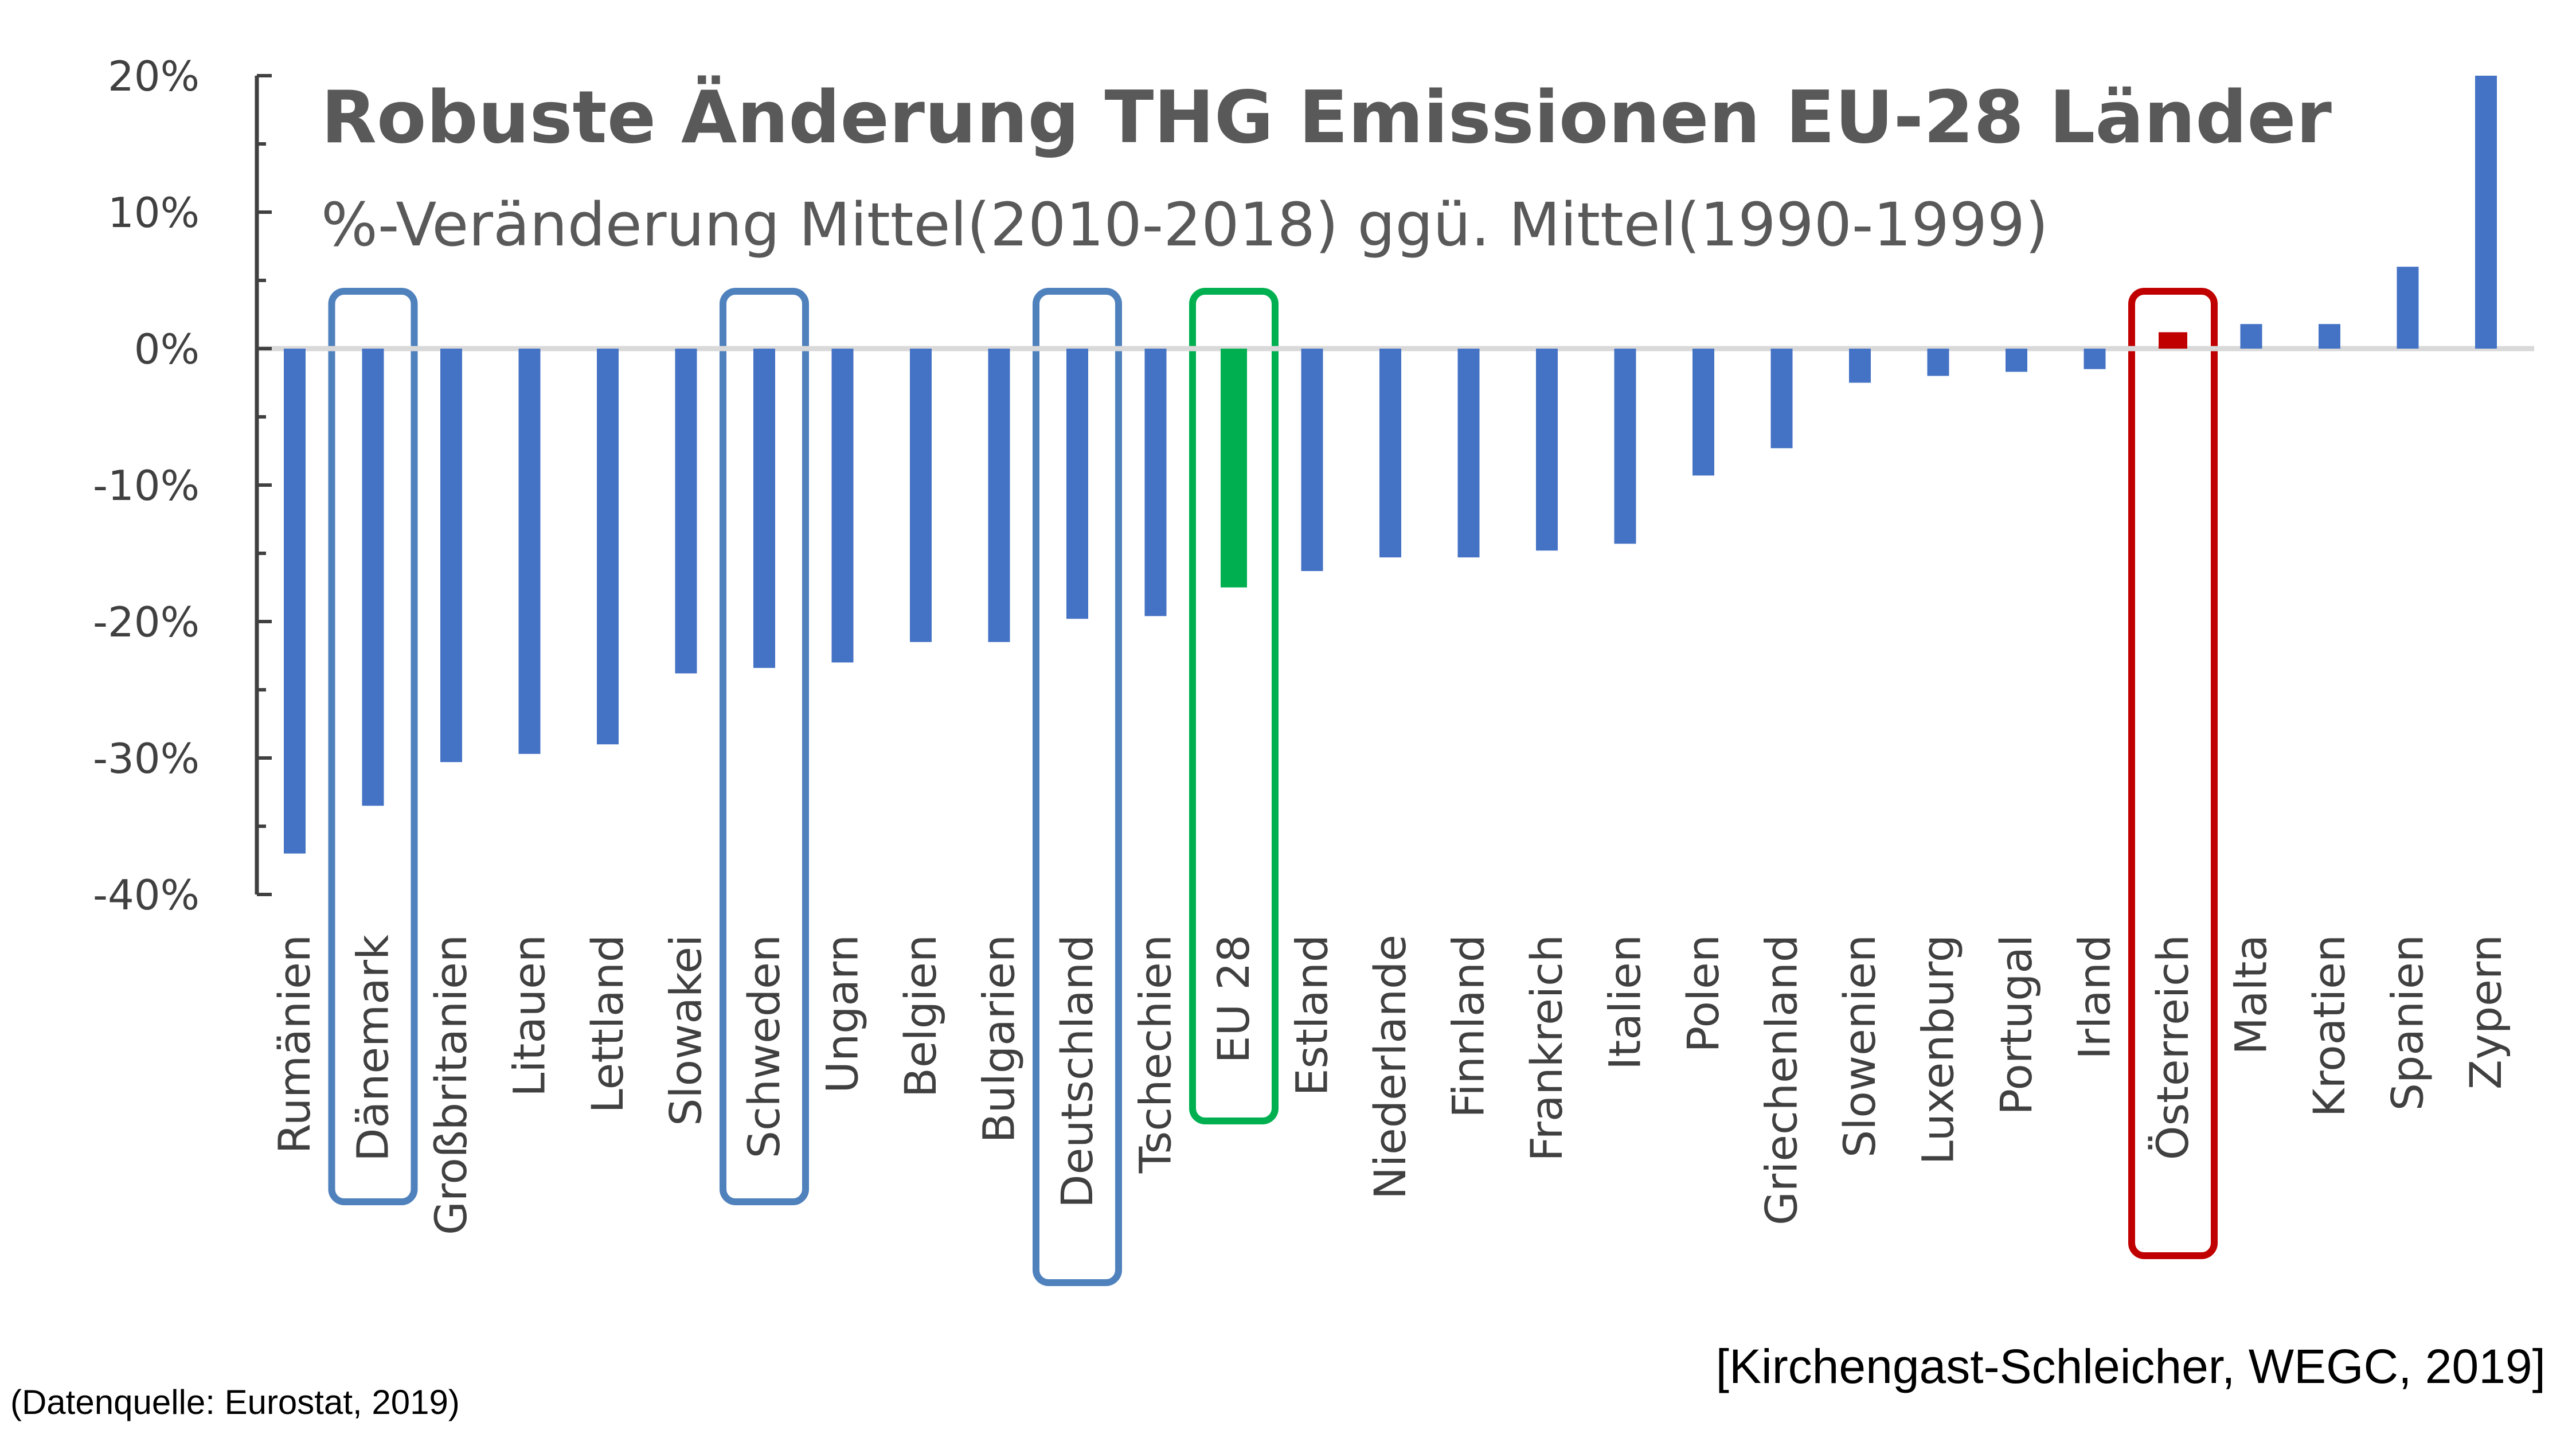  What do you see at coordinates (1312, 460) in the screenshot?
I see `bar-estland` at bounding box center [1312, 460].